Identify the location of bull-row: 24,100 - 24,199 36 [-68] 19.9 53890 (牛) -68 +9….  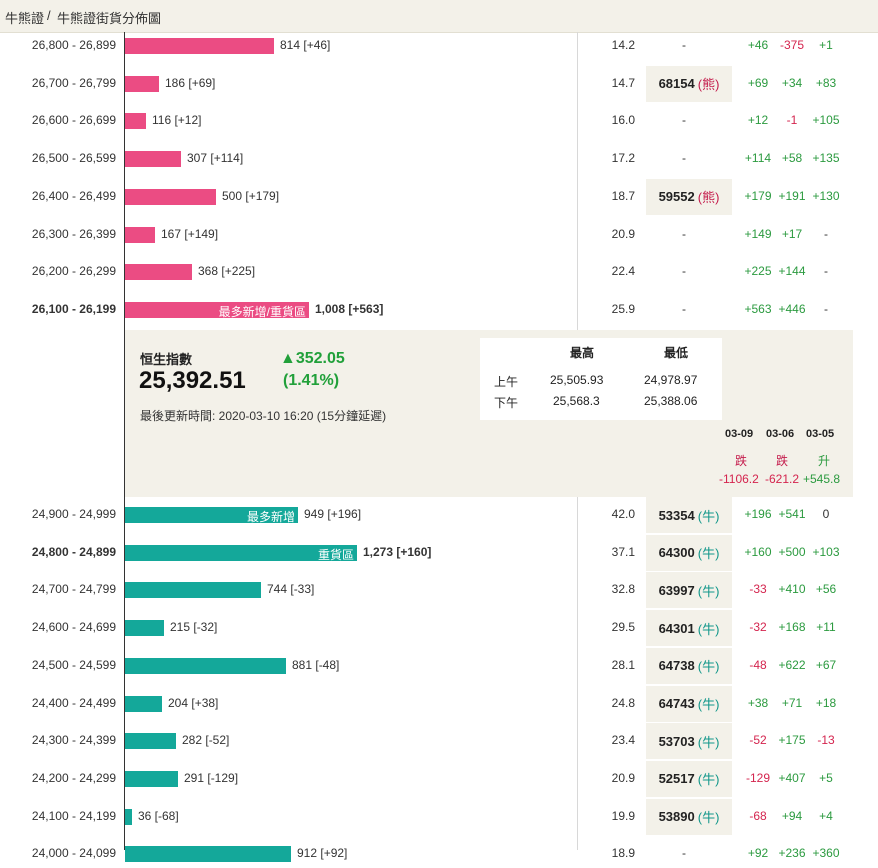
(439, 816).